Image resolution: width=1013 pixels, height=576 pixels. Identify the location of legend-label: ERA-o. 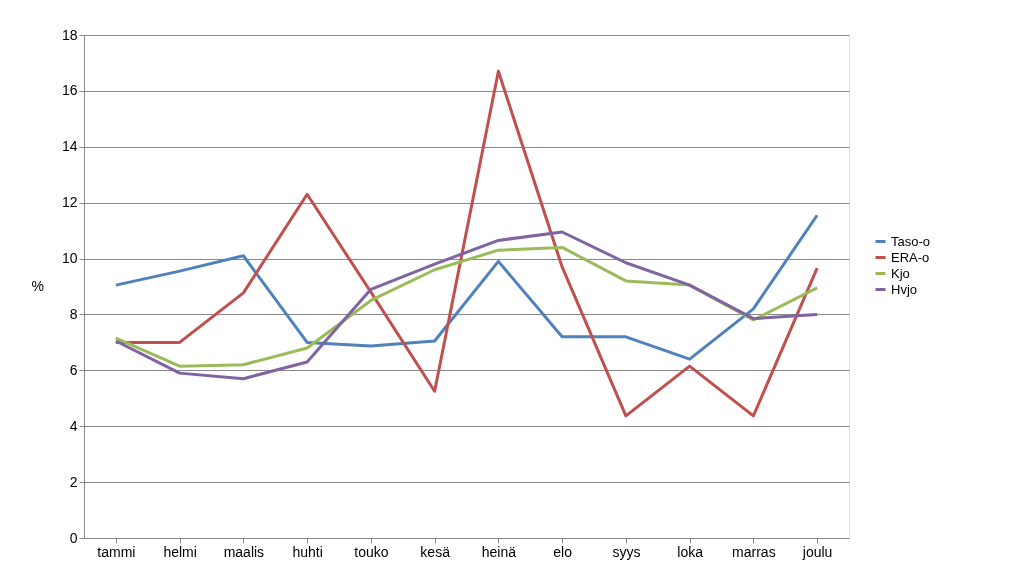
(910, 257).